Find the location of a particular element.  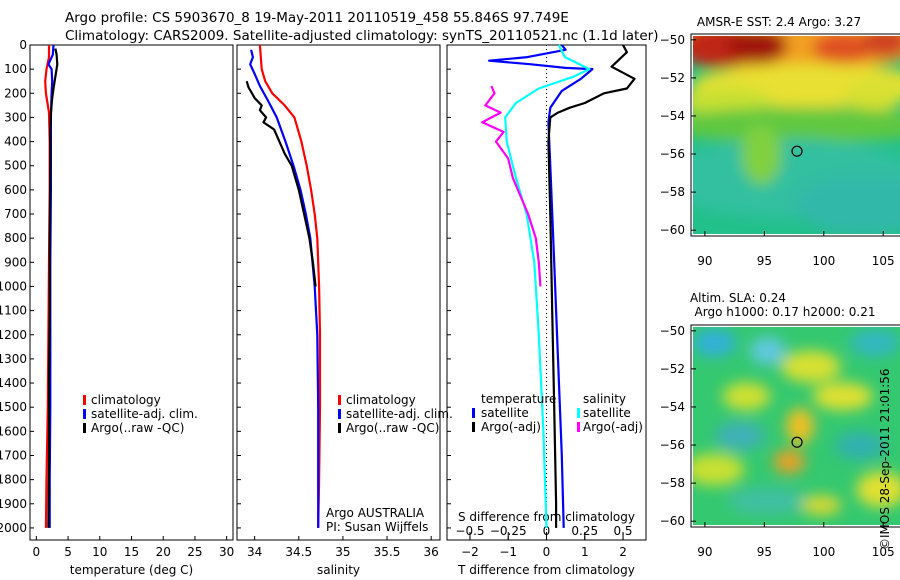

map-x-tick-label: 95 is located at coordinates (764, 261).